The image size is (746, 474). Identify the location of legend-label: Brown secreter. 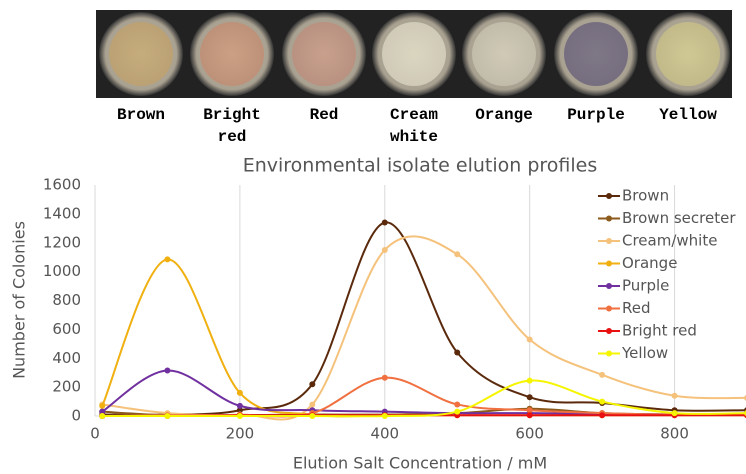
(679, 218).